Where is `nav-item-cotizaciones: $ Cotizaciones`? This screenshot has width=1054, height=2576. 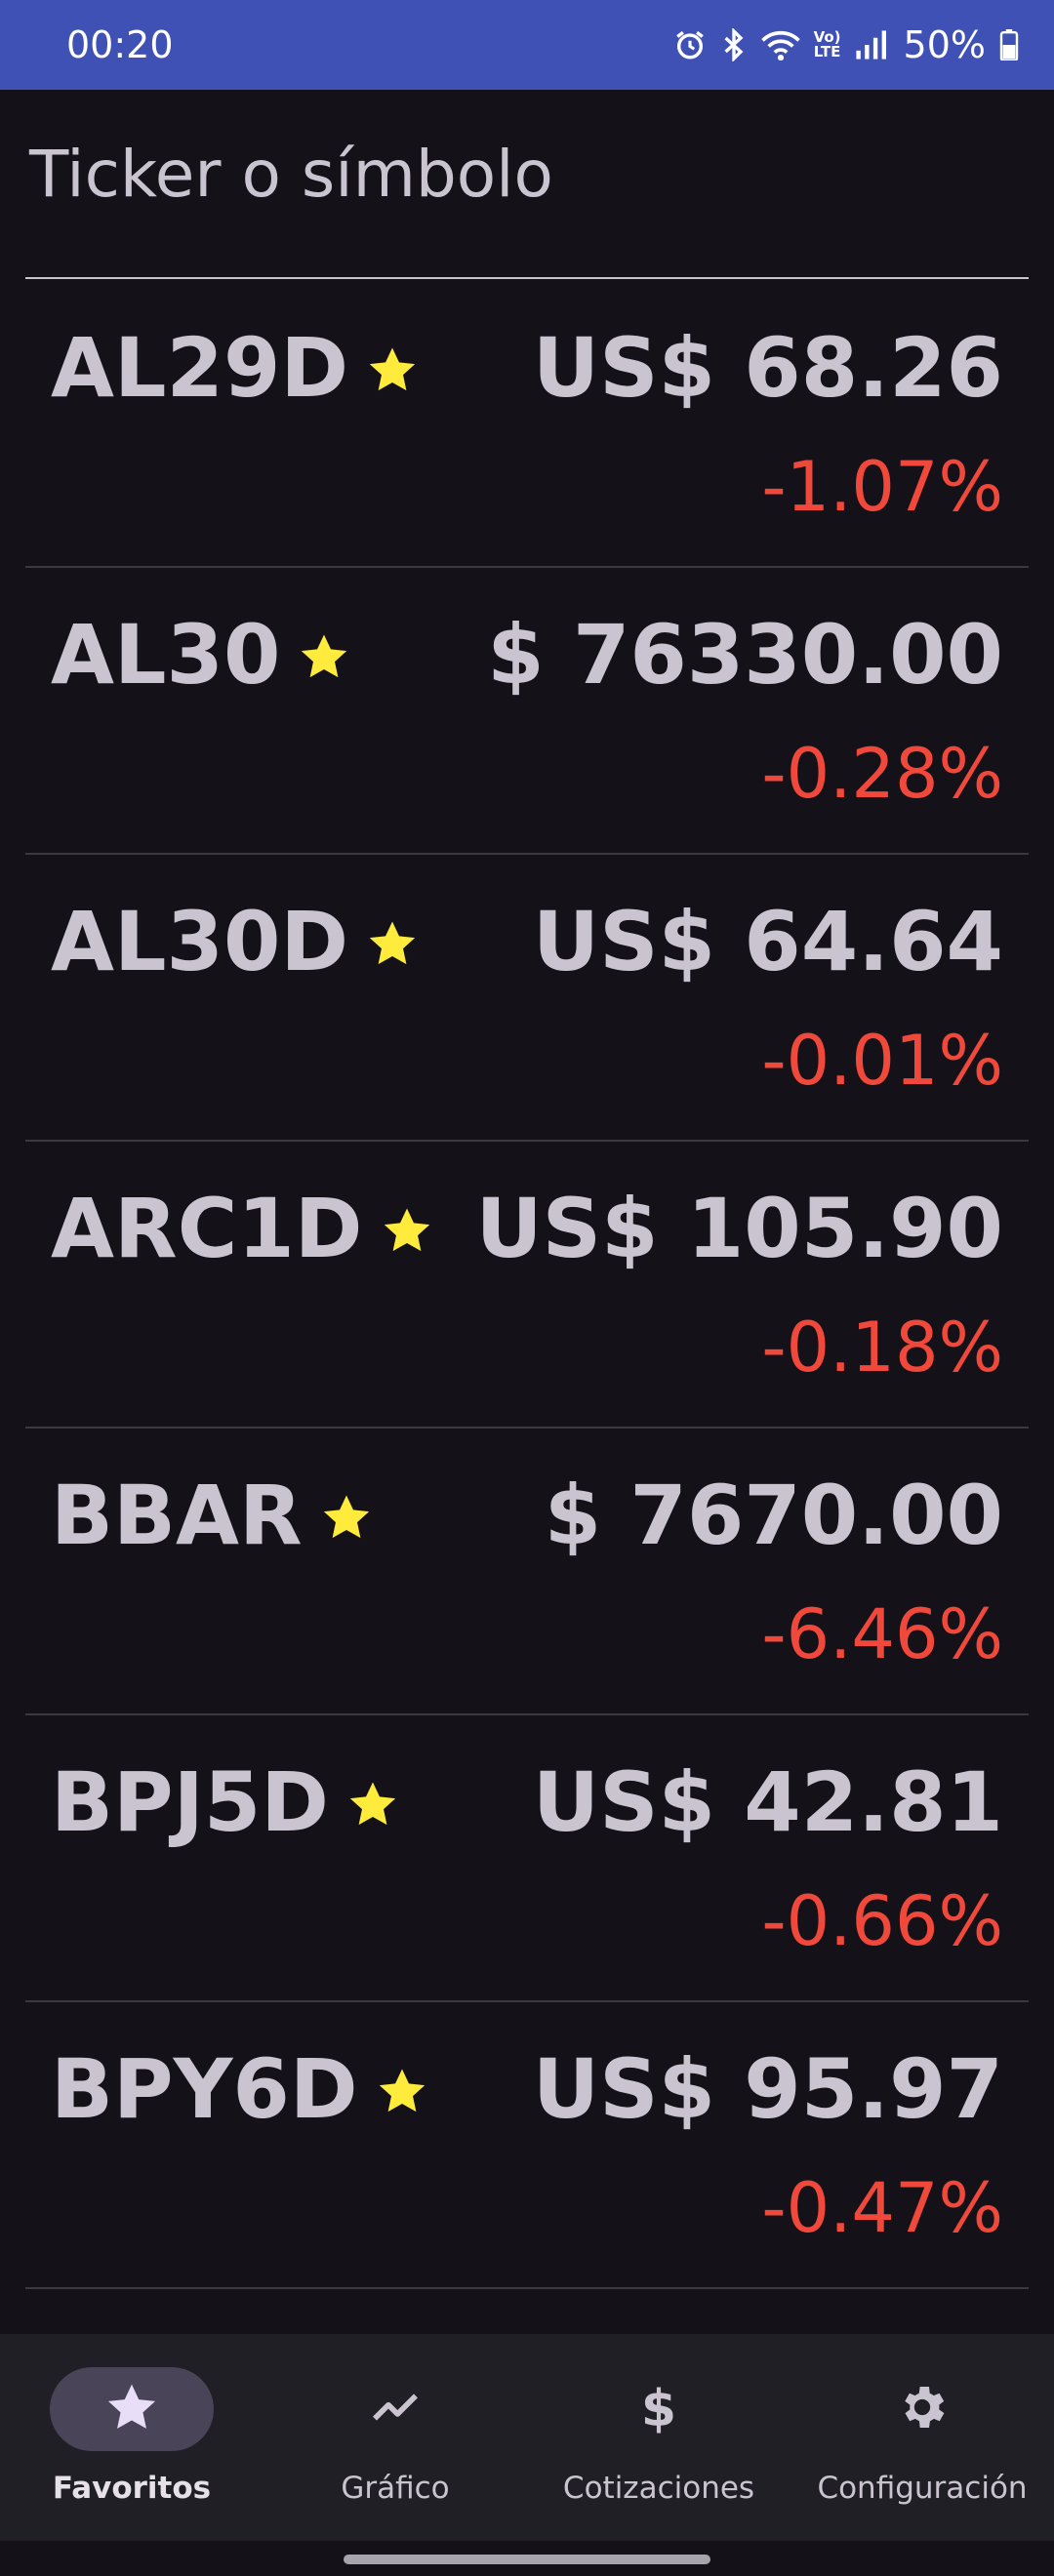
nav-item-cotizaciones: $ Cotizaciones is located at coordinates (658, 2437).